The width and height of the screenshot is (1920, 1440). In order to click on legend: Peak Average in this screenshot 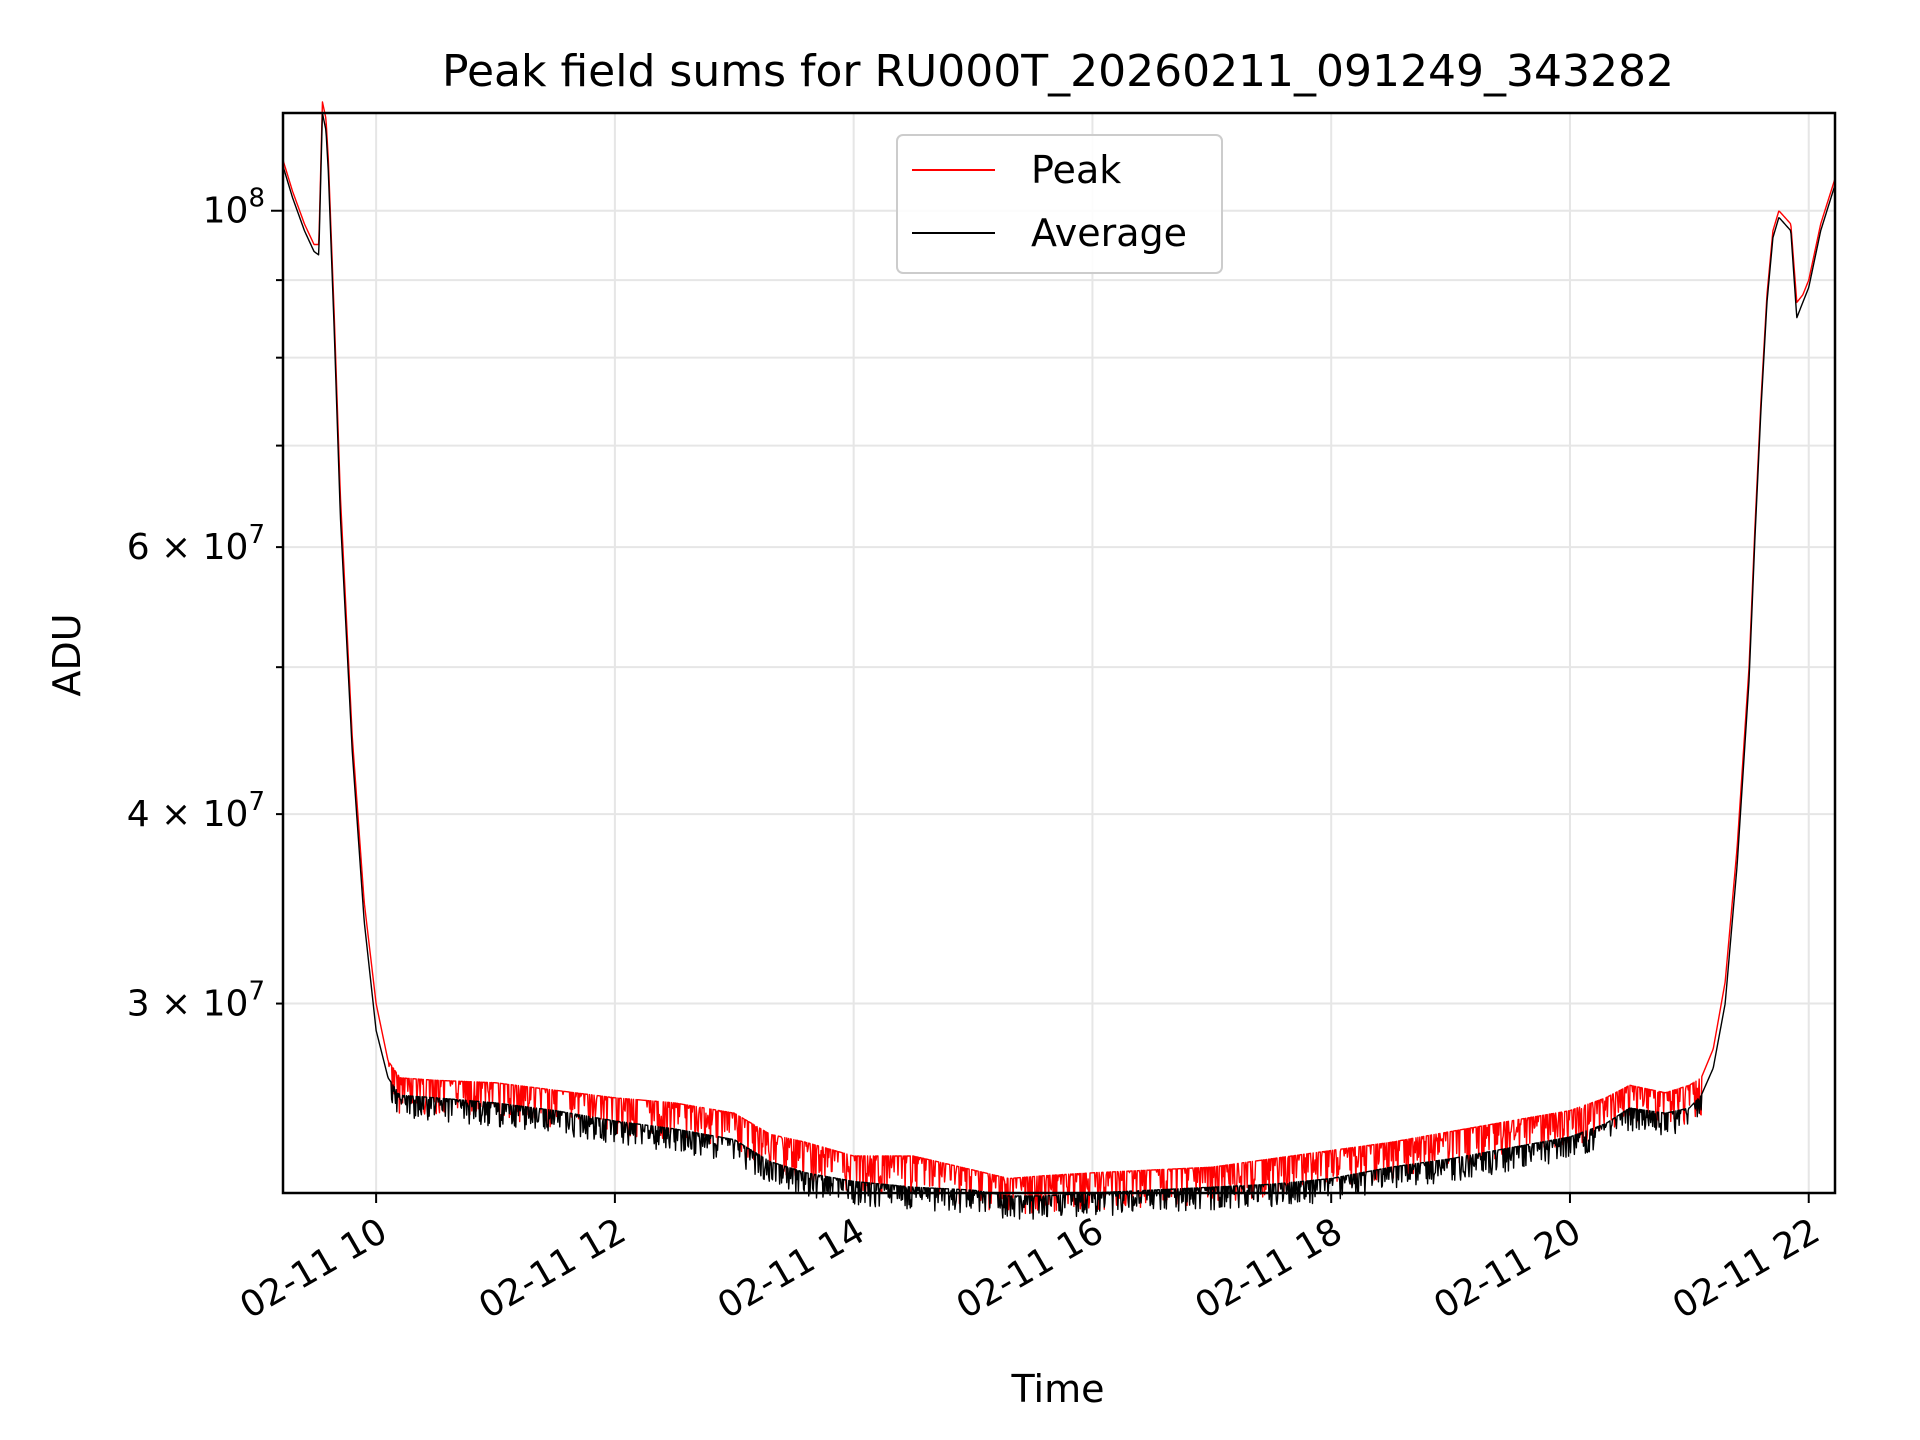, I will do `click(1059, 204)`.